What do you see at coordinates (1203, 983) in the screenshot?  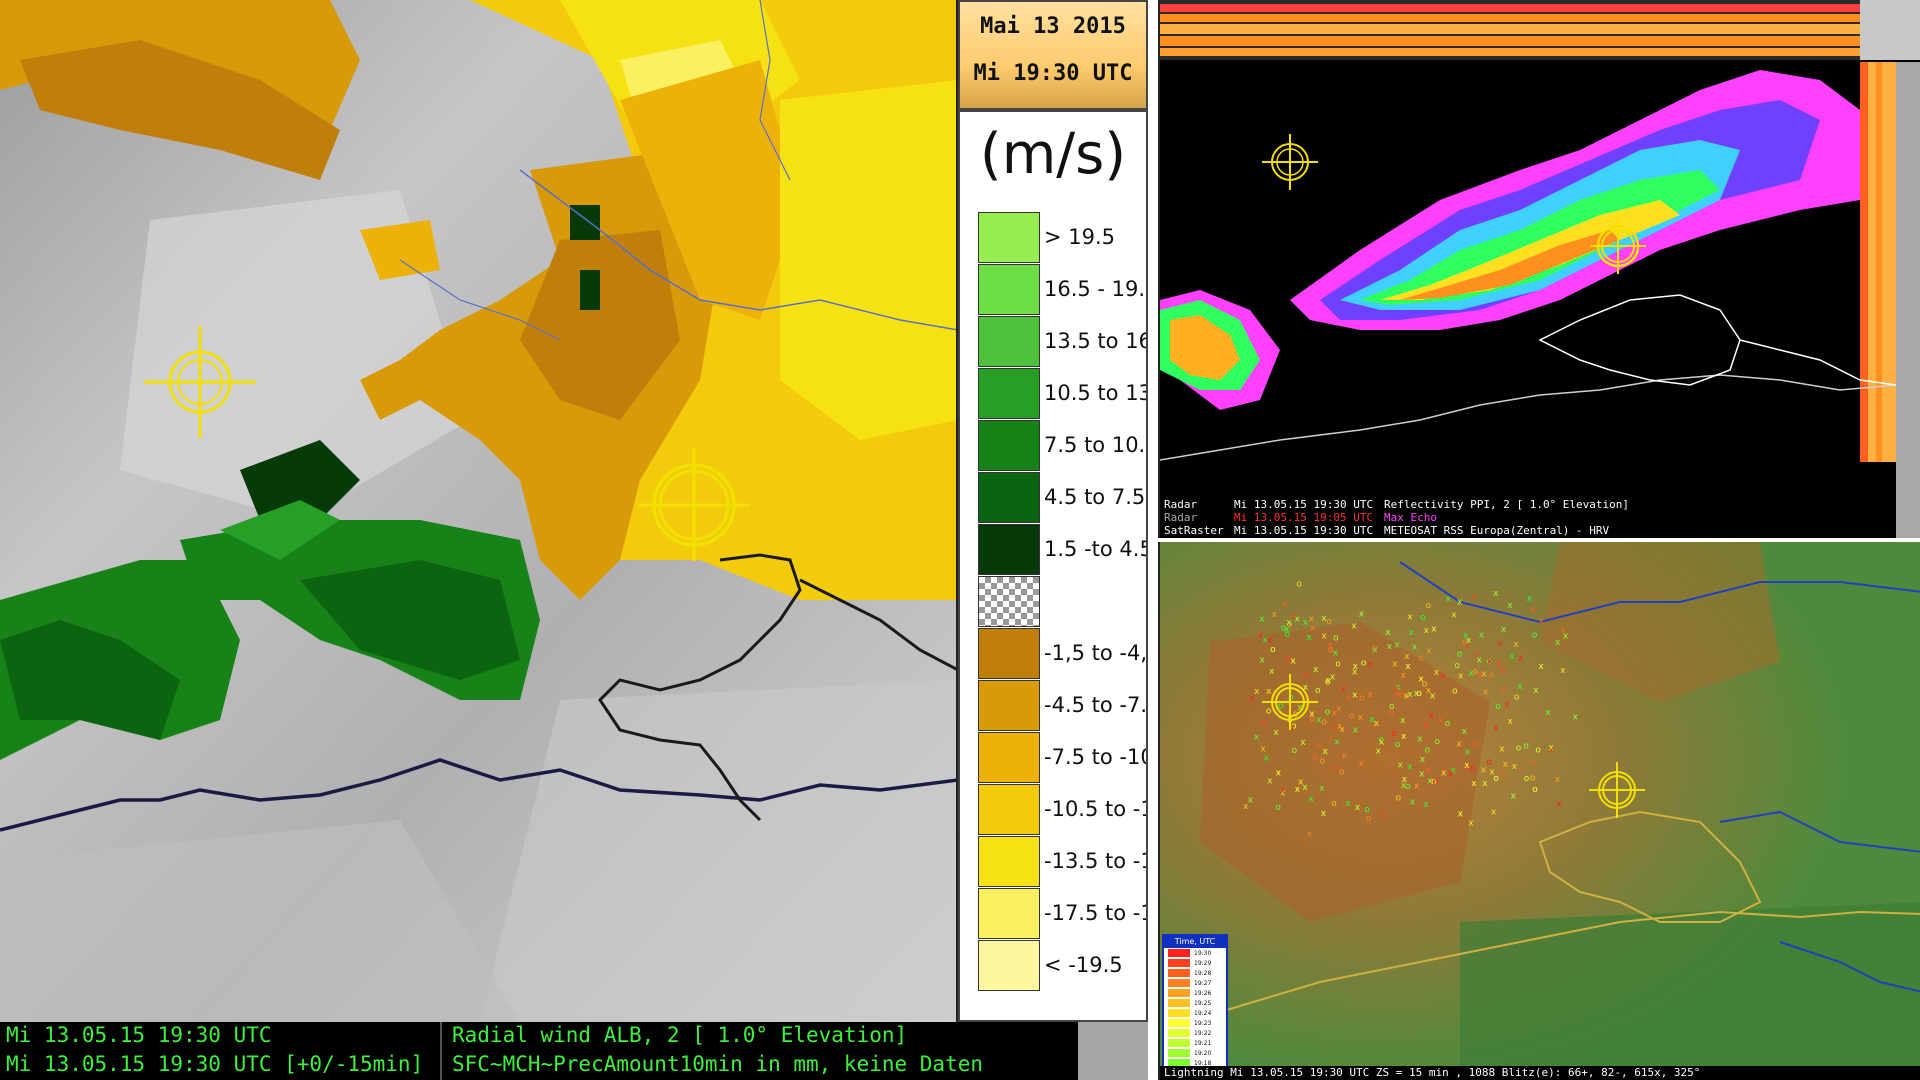 I see `time-legend-label: 19:27` at bounding box center [1203, 983].